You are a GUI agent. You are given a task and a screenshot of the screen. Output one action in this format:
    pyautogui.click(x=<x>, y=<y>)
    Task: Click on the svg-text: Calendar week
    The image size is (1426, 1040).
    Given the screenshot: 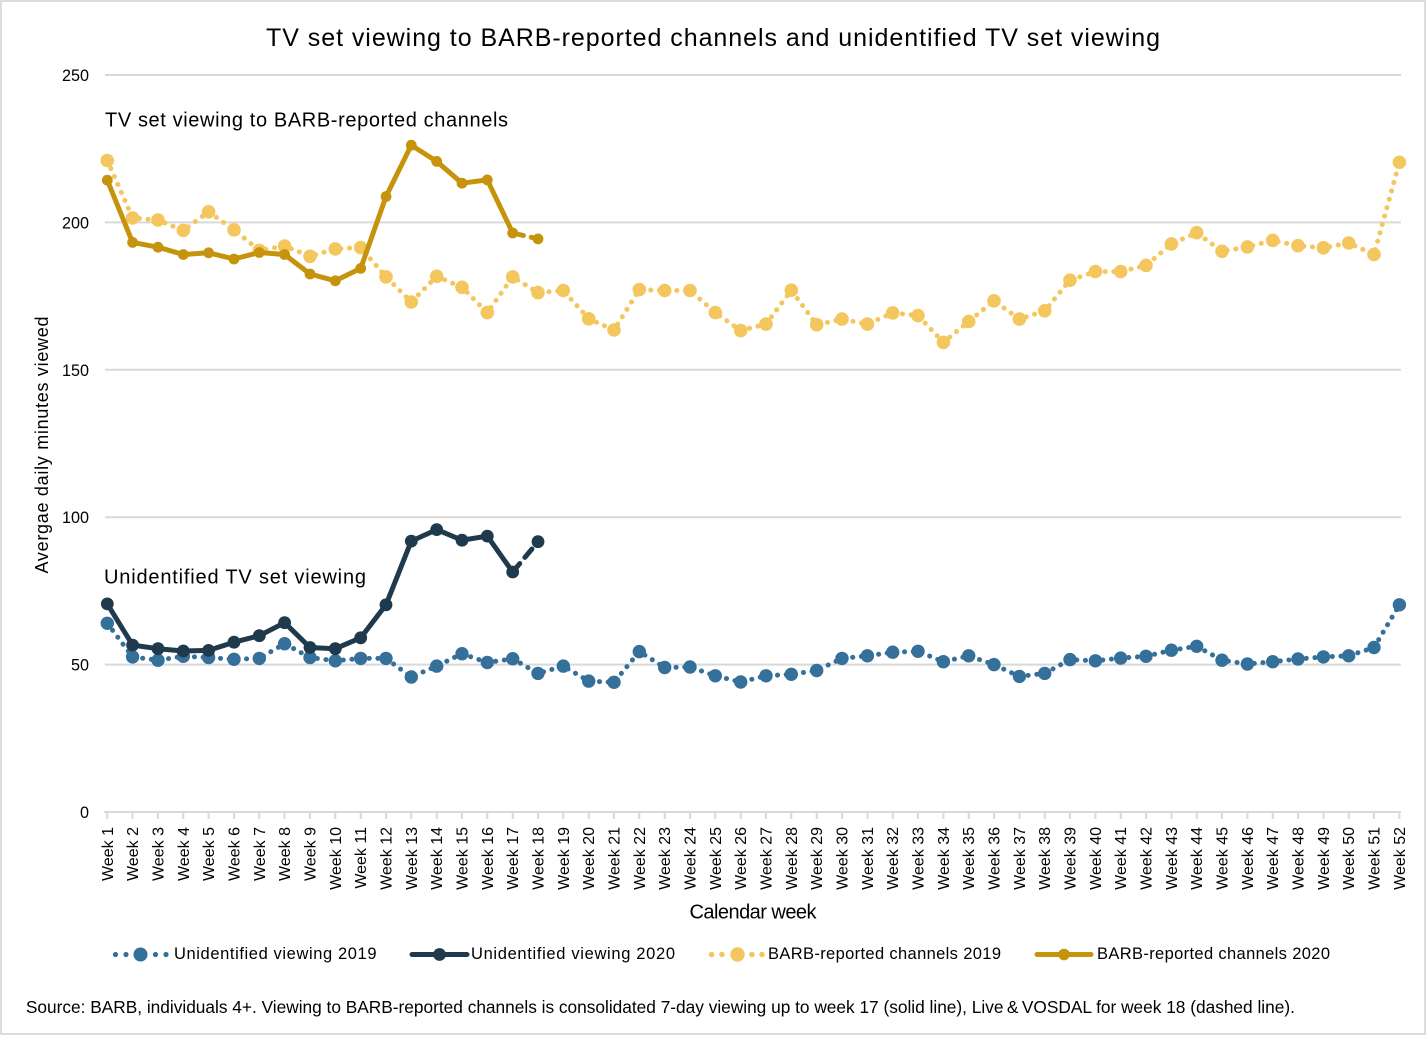 What is the action you would take?
    pyautogui.click(x=754, y=913)
    